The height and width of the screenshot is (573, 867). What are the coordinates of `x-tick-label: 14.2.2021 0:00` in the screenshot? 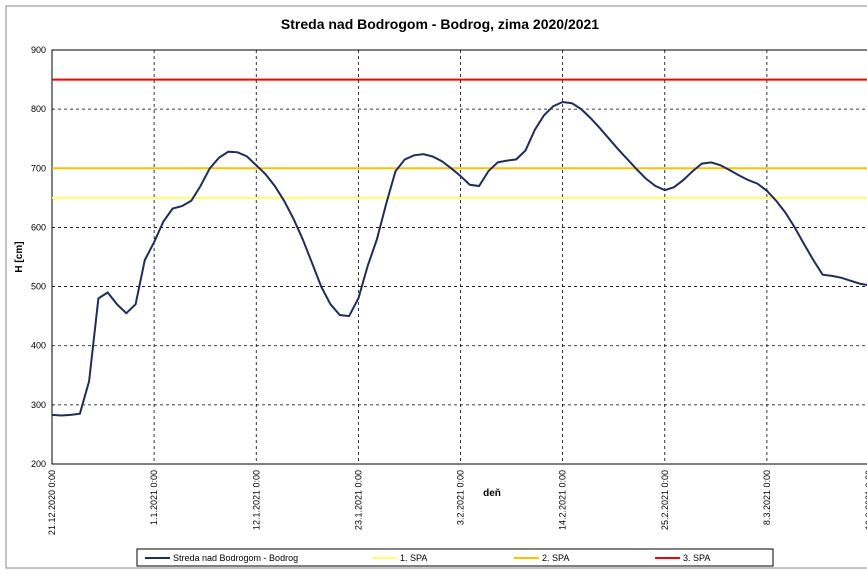 It's located at (563, 500).